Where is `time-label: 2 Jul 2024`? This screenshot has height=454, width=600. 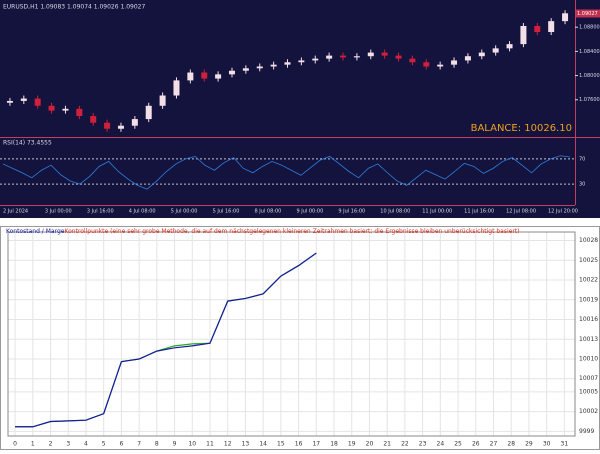 time-label: 2 Jul 2024 is located at coordinates (15, 212).